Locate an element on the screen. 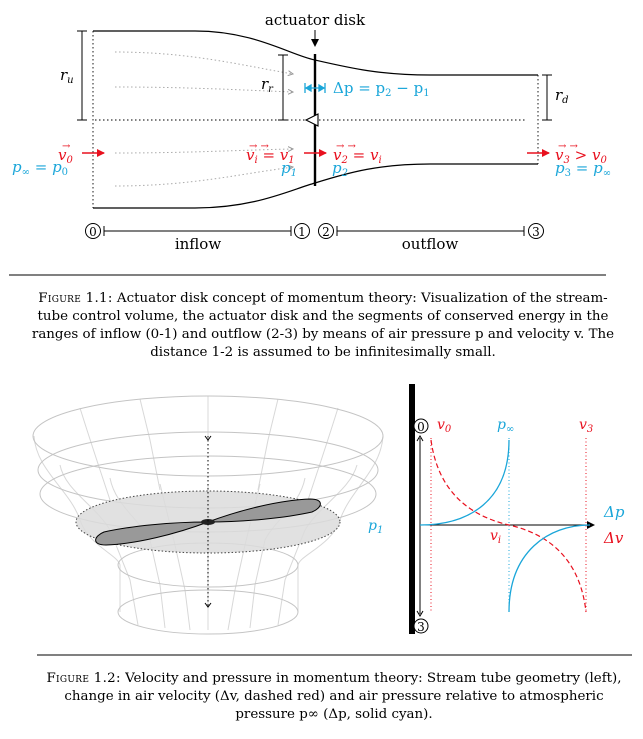 The image size is (643, 739). delta-p-arrow is located at coordinates (315, 88).